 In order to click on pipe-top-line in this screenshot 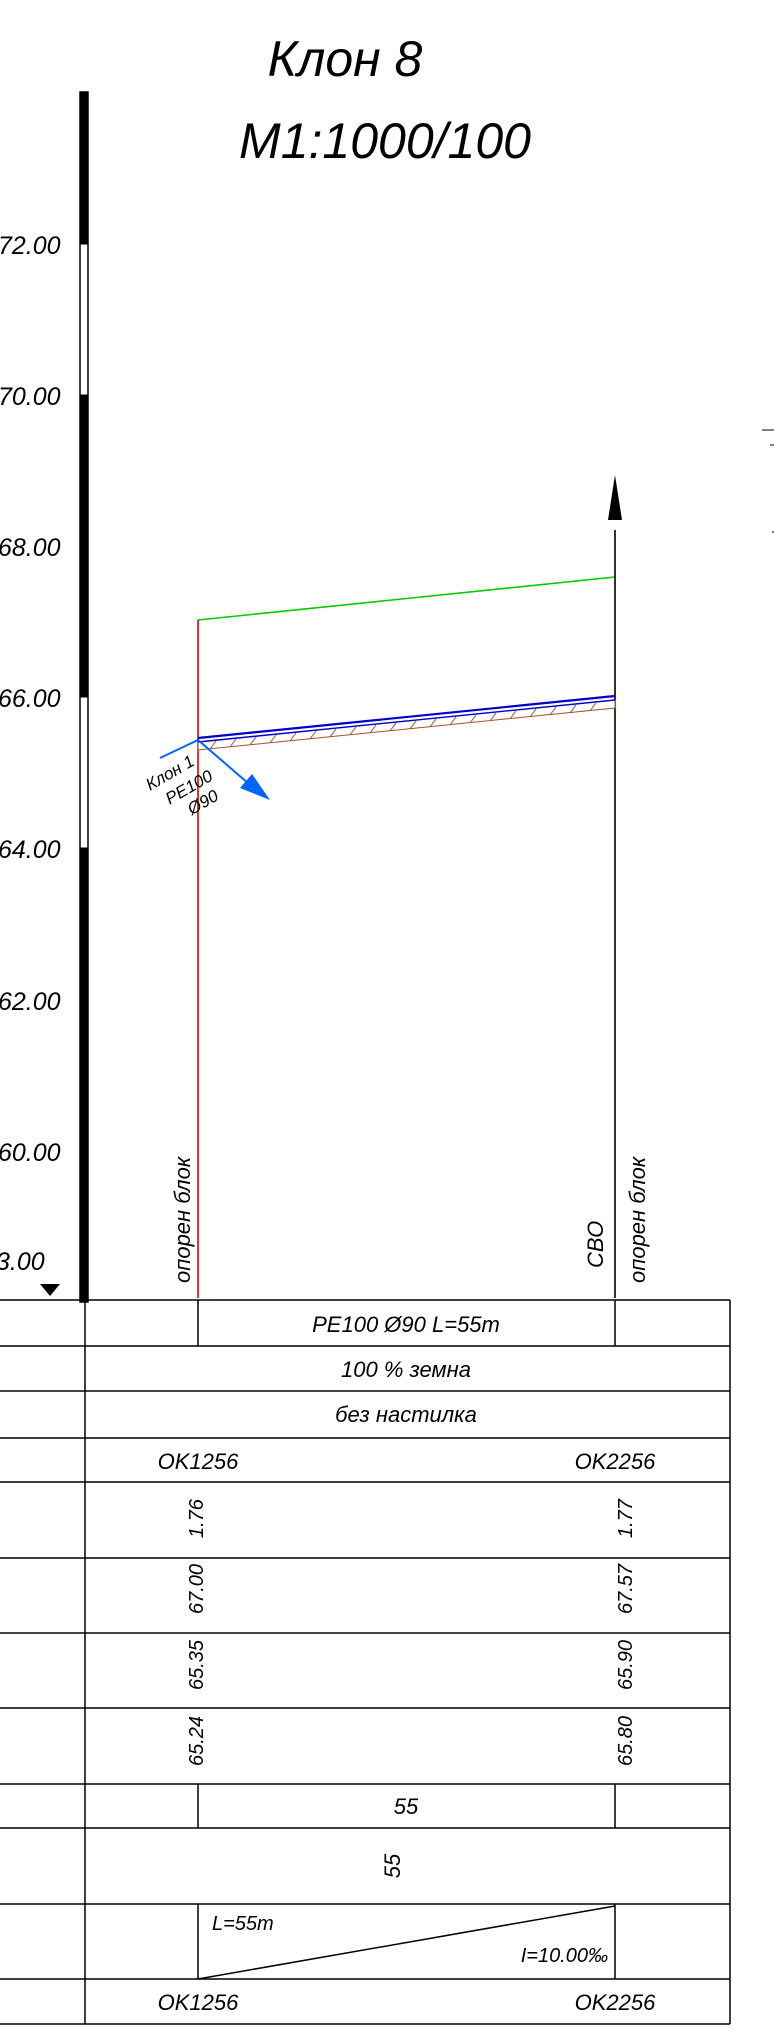, I will do `click(406, 717)`.